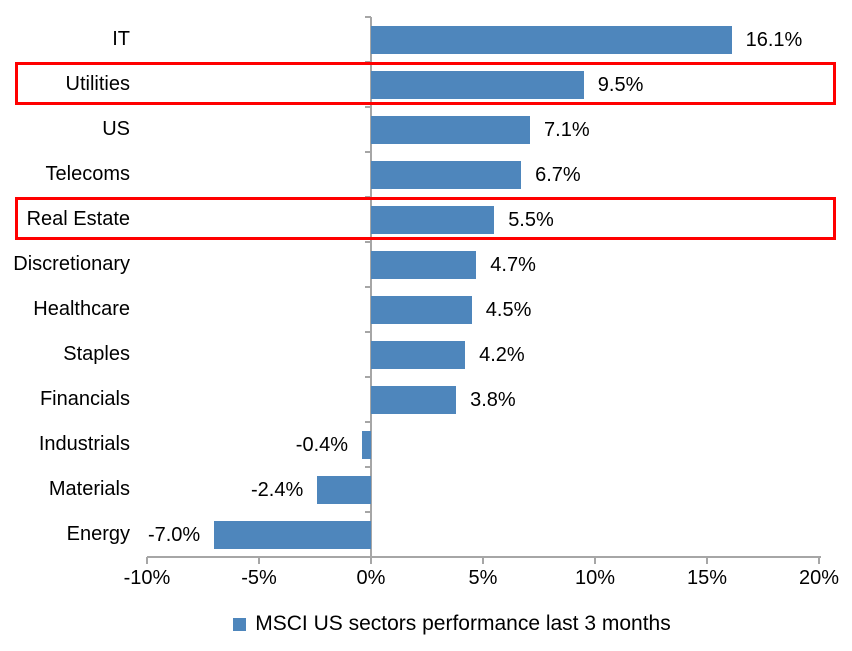  What do you see at coordinates (292, 534) in the screenshot?
I see `bar-energy` at bounding box center [292, 534].